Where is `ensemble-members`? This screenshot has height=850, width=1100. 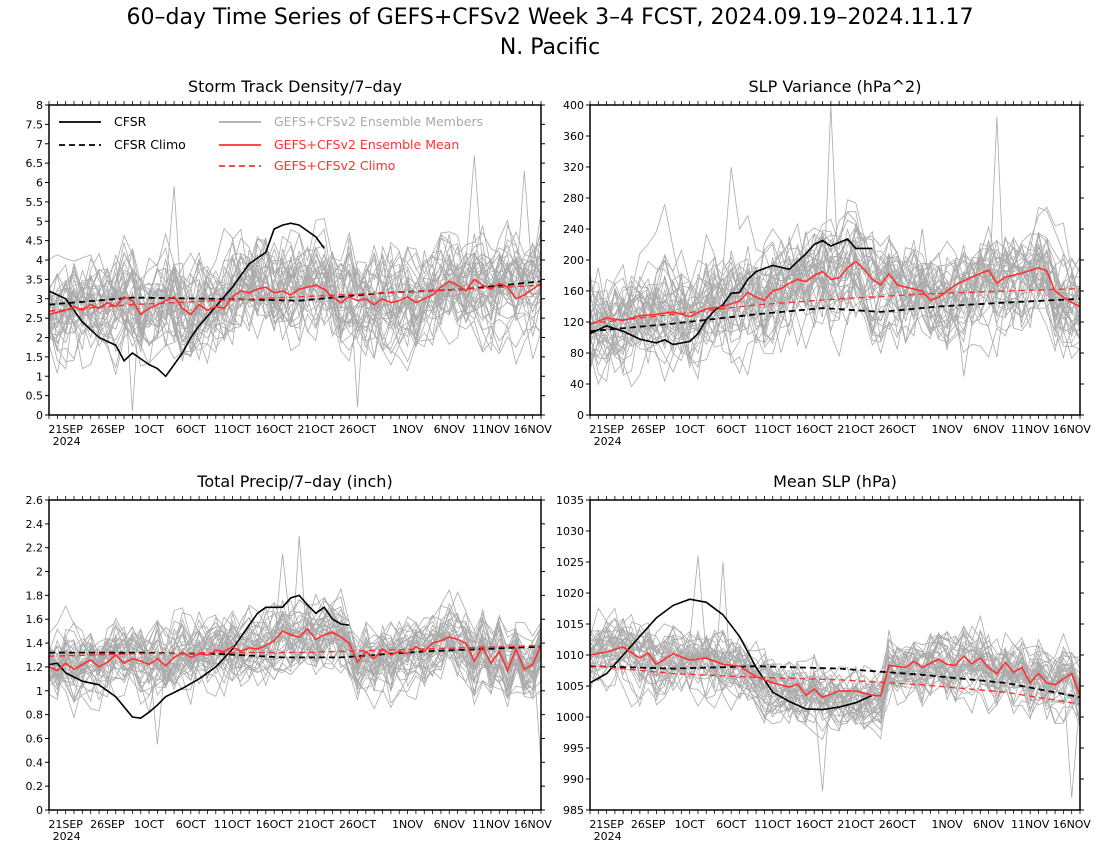 ensemble-members is located at coordinates (295, 649).